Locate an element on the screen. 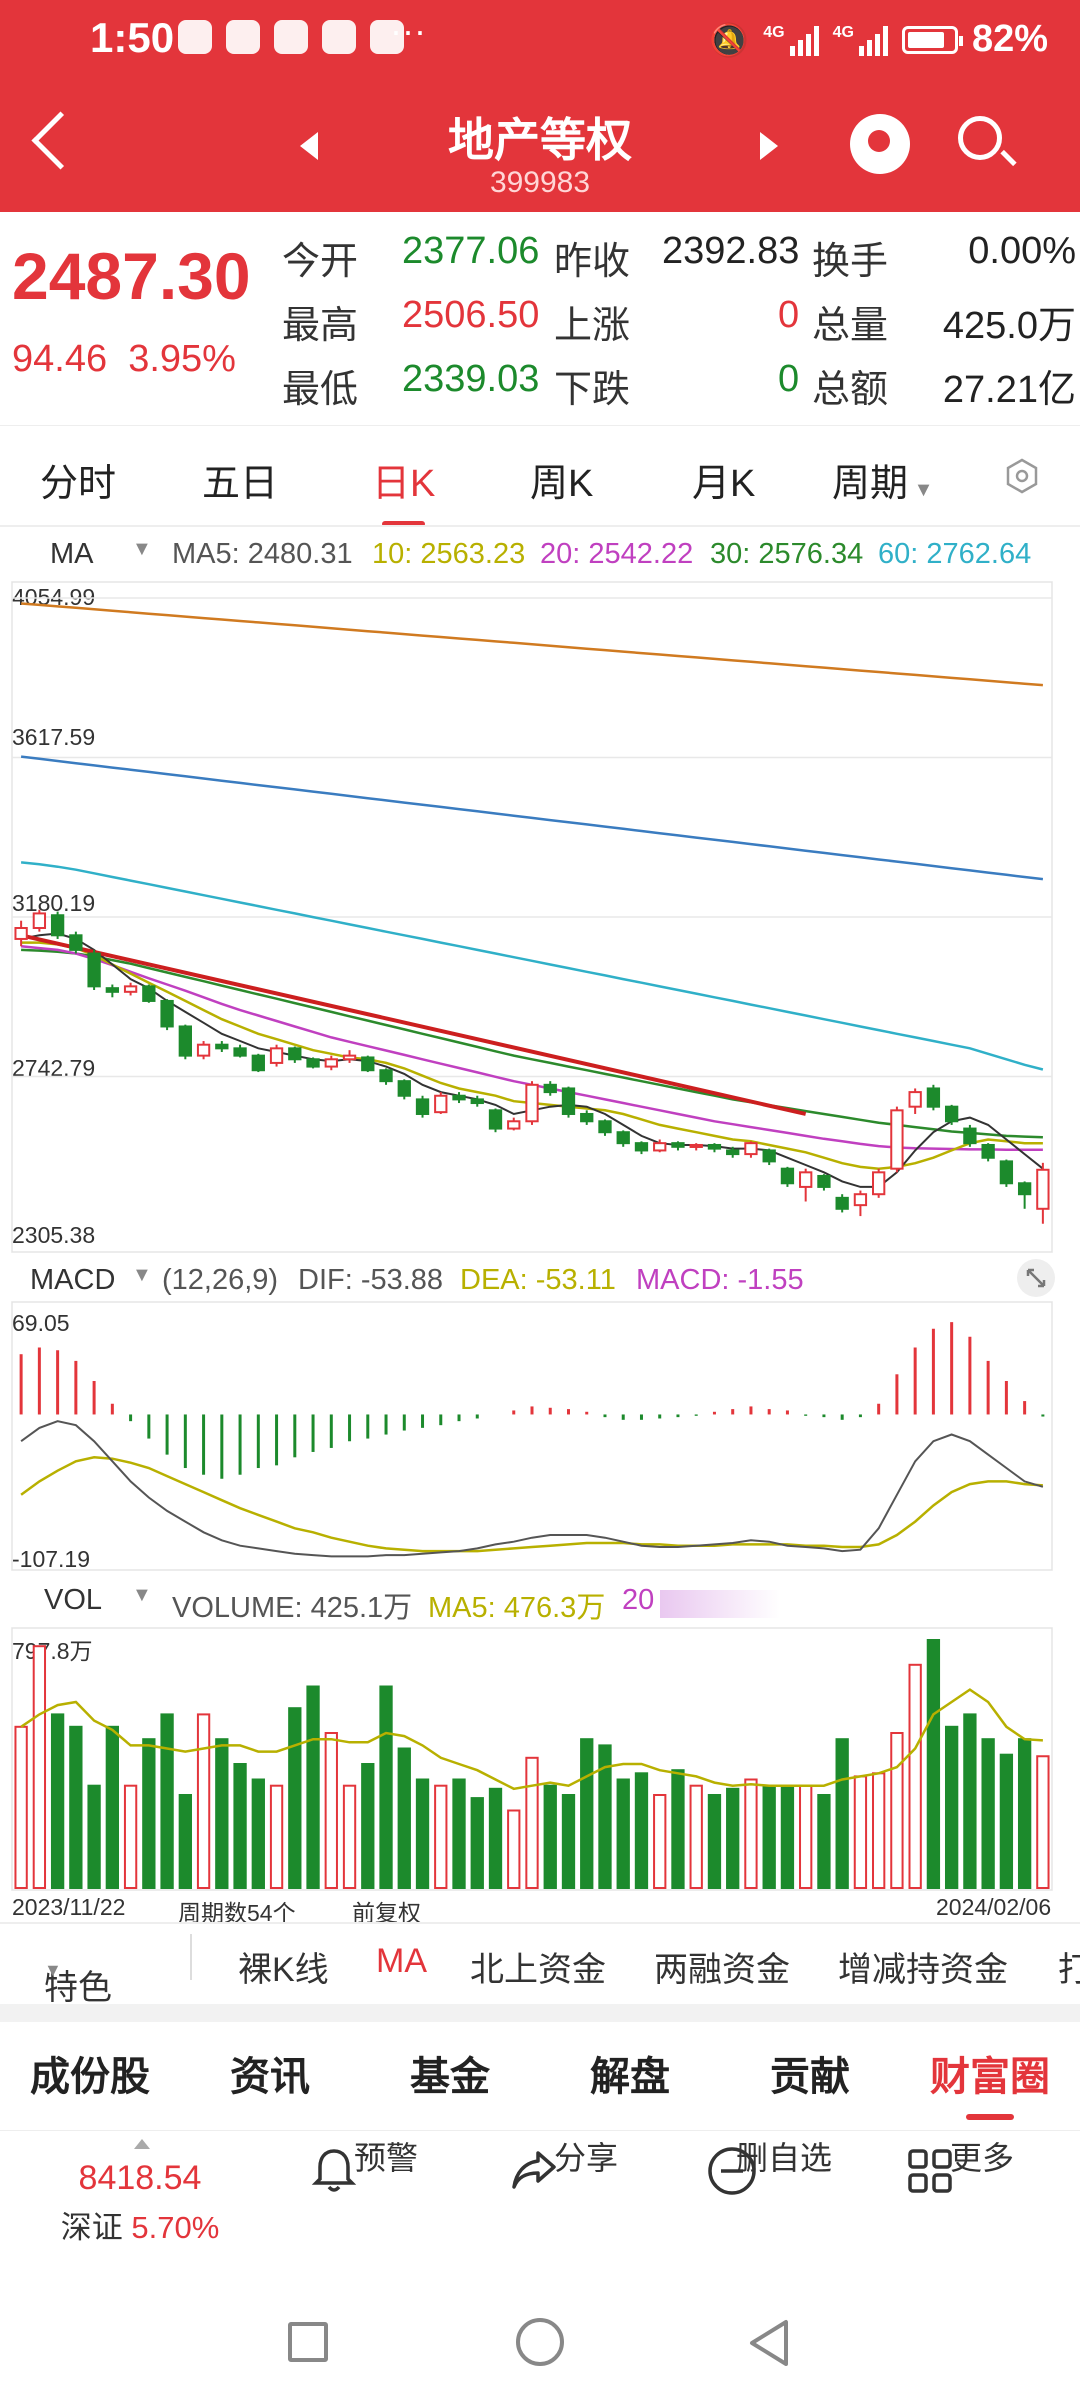  tab-weekly-k: 周K is located at coordinates (562, 484).